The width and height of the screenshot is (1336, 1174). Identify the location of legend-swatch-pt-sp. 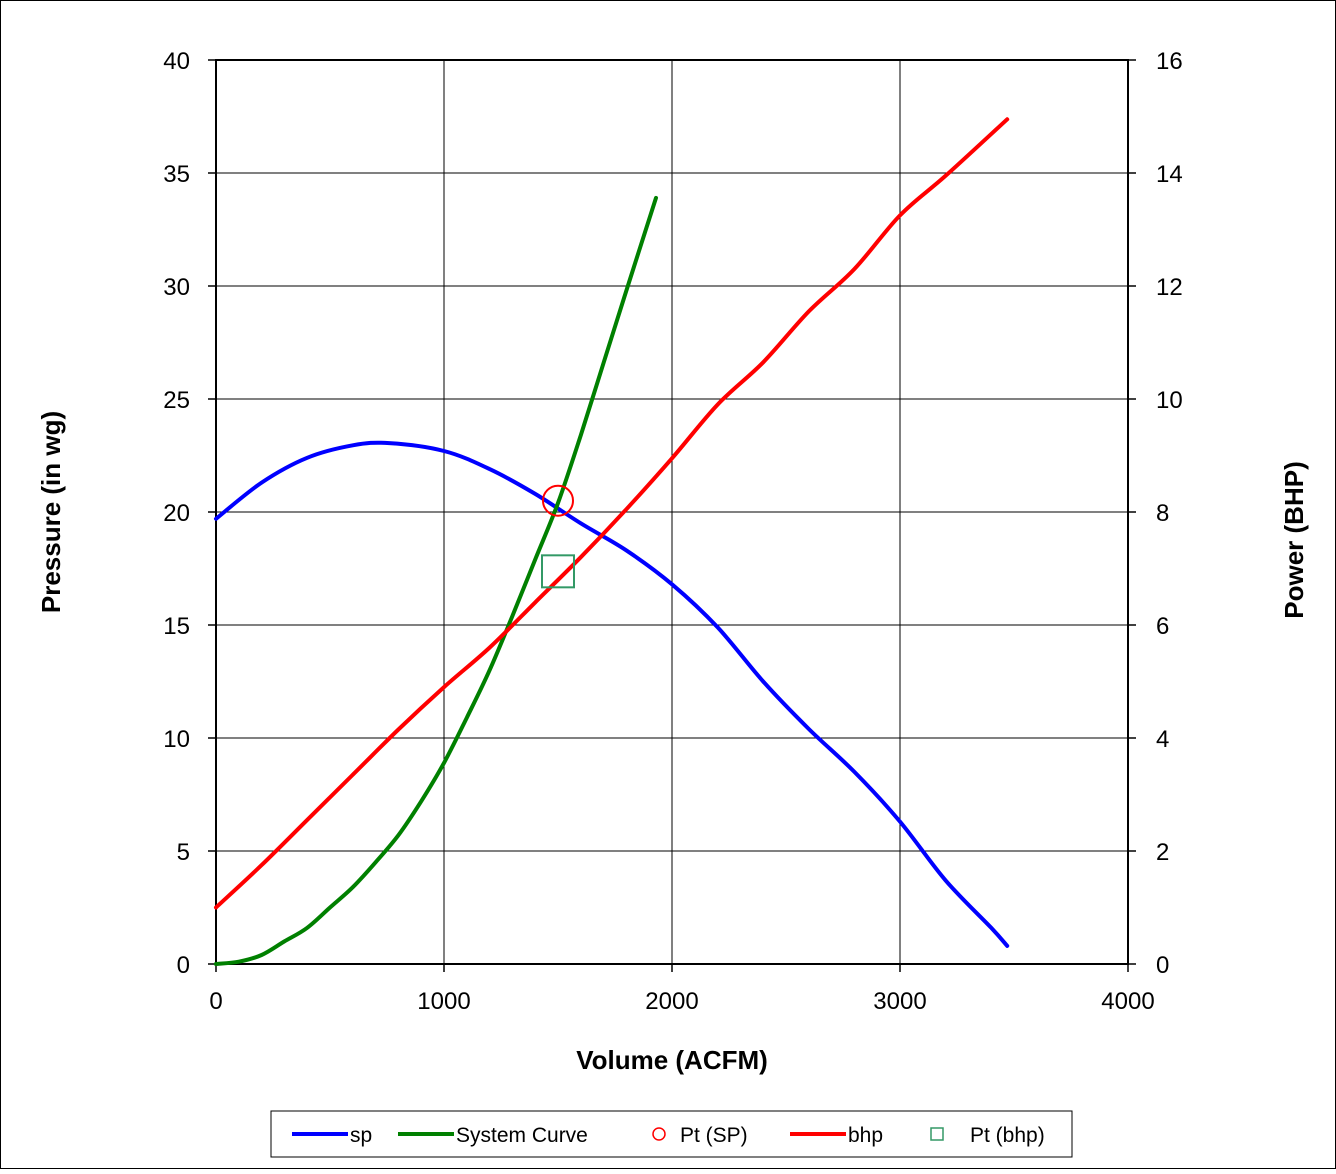
(659, 1134).